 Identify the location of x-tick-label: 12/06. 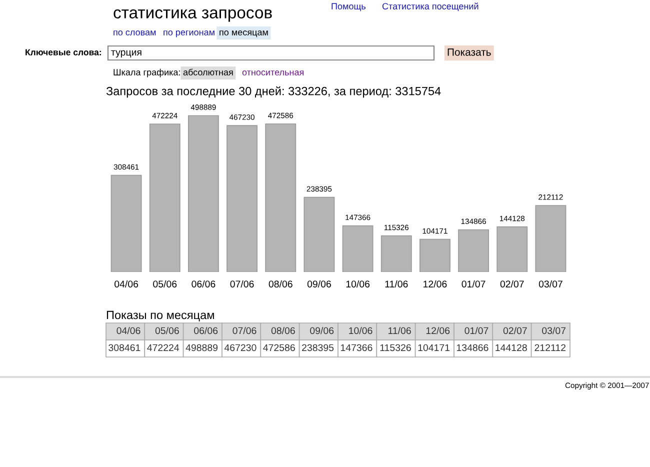
(435, 284).